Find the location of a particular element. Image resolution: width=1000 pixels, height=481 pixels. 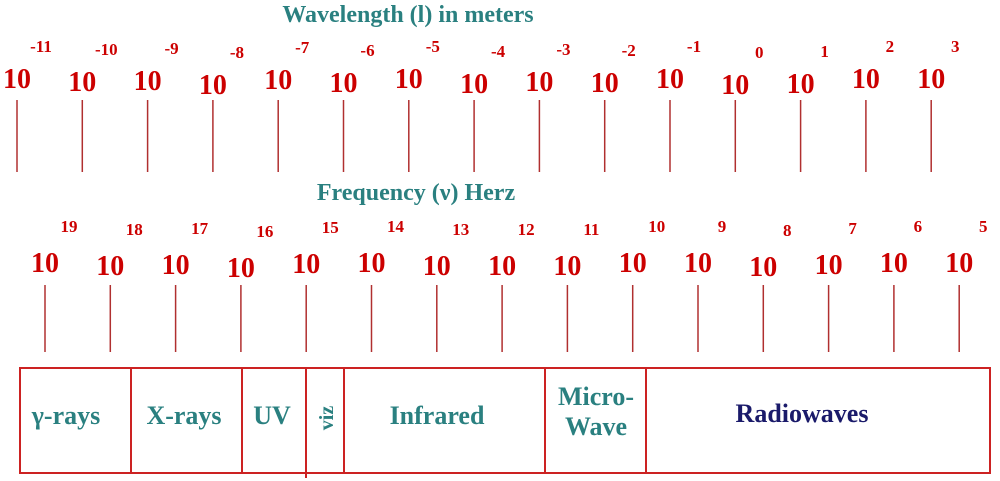

tick-exponent: 11 is located at coordinates (591, 229).